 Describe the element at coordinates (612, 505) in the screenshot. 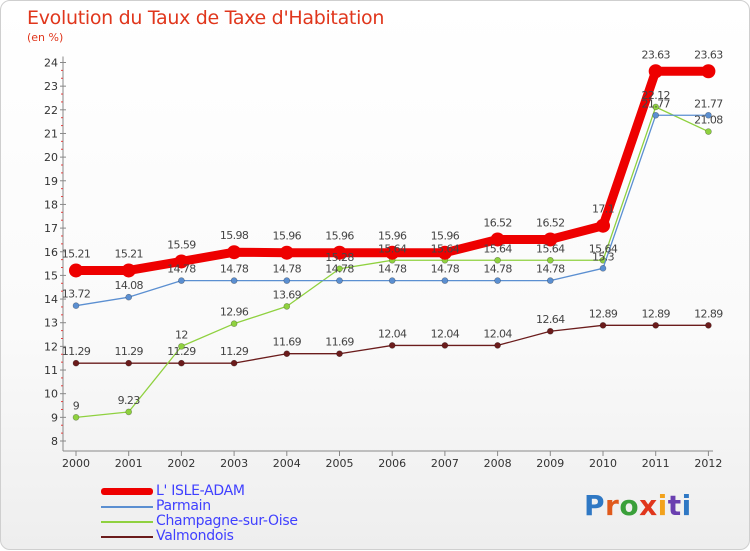

I see `logo-letter: r` at that location.